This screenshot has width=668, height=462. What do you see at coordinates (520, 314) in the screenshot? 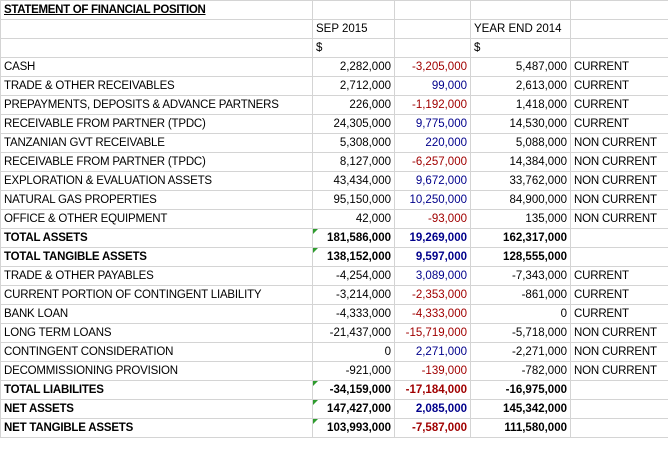
I see `ye2014-value: 0` at bounding box center [520, 314].